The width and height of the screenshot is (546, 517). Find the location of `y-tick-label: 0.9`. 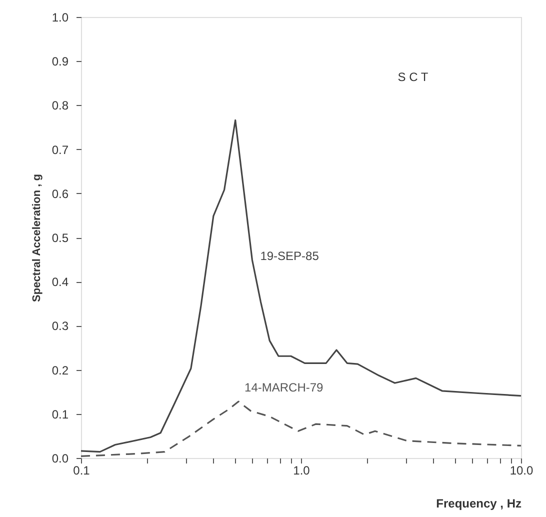

y-tick-label: 0.9 is located at coordinates (60, 61).